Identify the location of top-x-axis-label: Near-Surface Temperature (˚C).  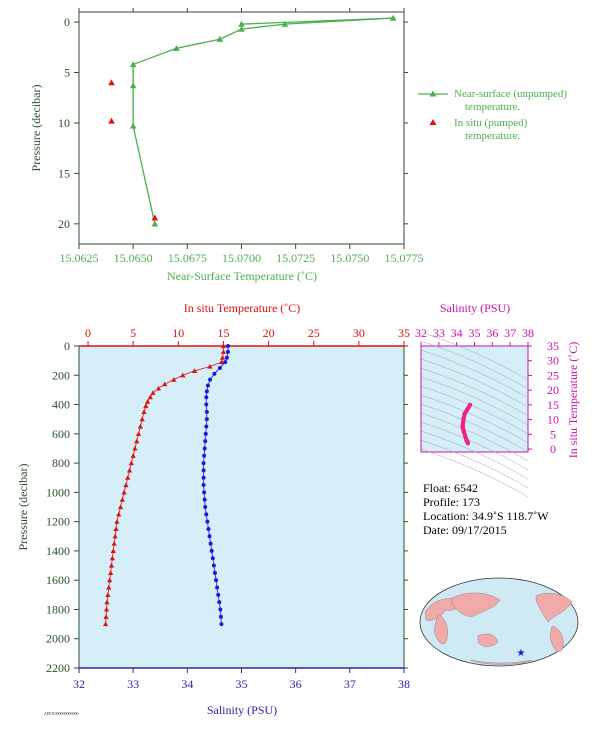
(242, 276).